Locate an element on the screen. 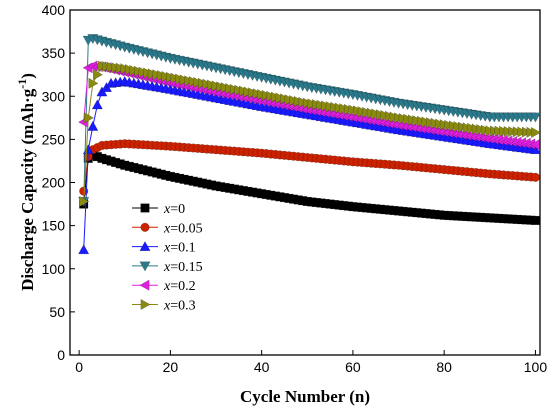 This screenshot has width=550, height=412. y-axis: 0 50 100 150 200 250 300 350 400 is located at coordinates (58, 182).